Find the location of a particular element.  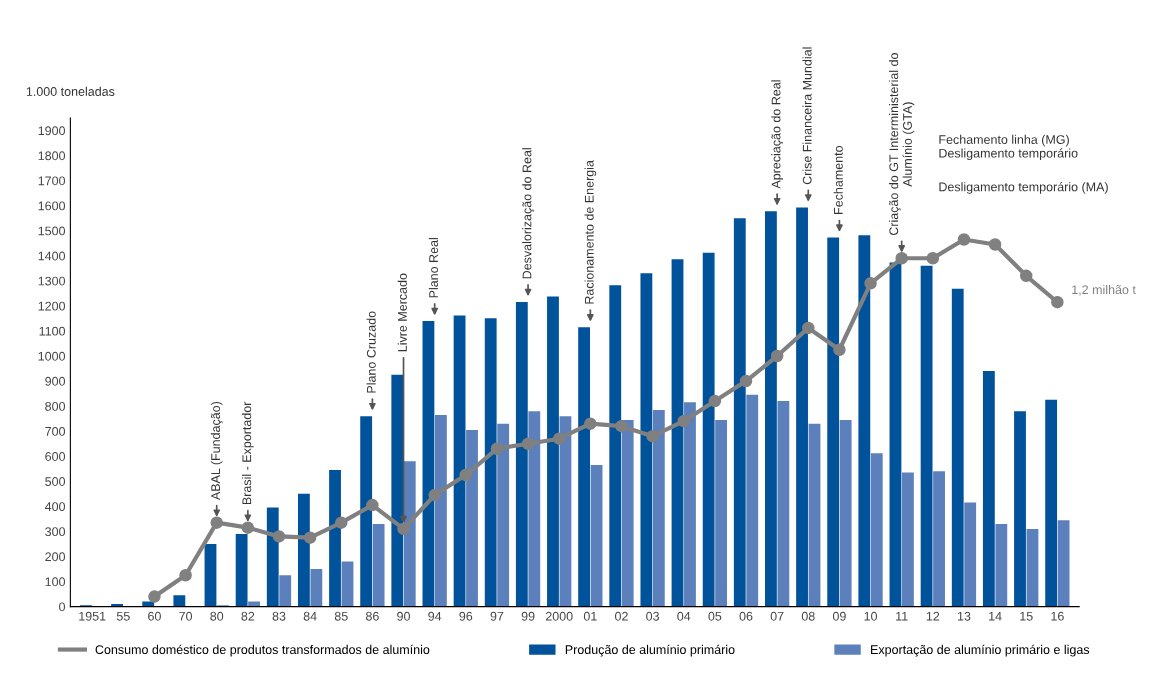

y-tick-label: 0 is located at coordinates (62, 607).